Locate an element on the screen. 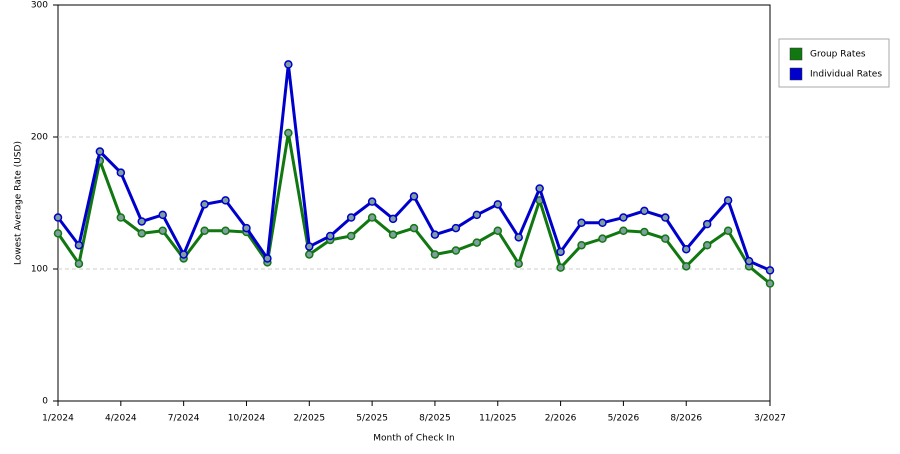  legend-label: Group Rates is located at coordinates (838, 55).